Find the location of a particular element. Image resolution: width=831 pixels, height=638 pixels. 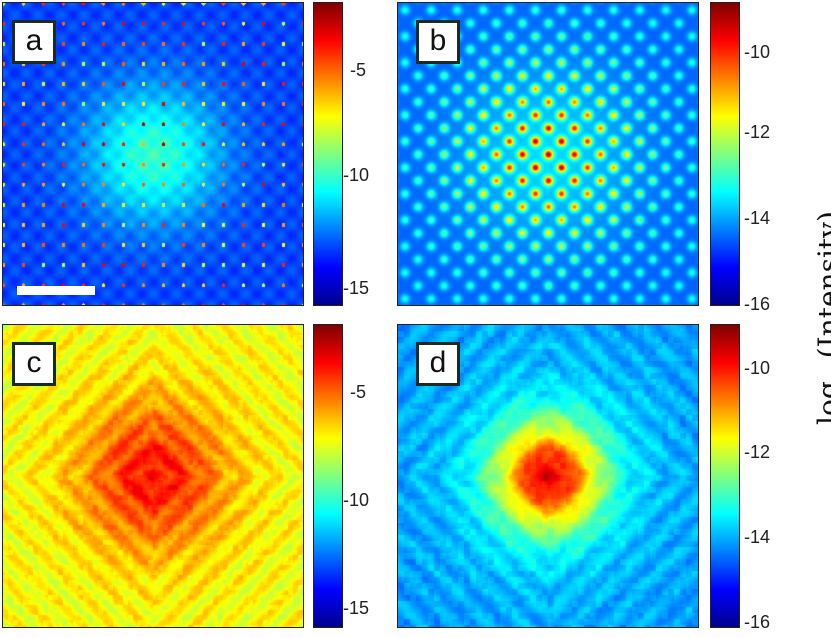

panel-label-c: c is located at coordinates (34, 364).